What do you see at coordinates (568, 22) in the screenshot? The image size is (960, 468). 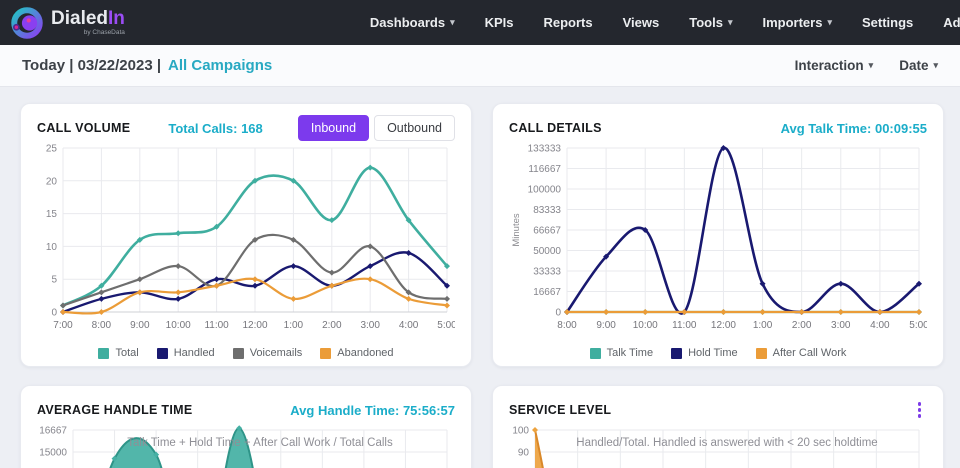 I see `nav-item-reports: Reports` at bounding box center [568, 22].